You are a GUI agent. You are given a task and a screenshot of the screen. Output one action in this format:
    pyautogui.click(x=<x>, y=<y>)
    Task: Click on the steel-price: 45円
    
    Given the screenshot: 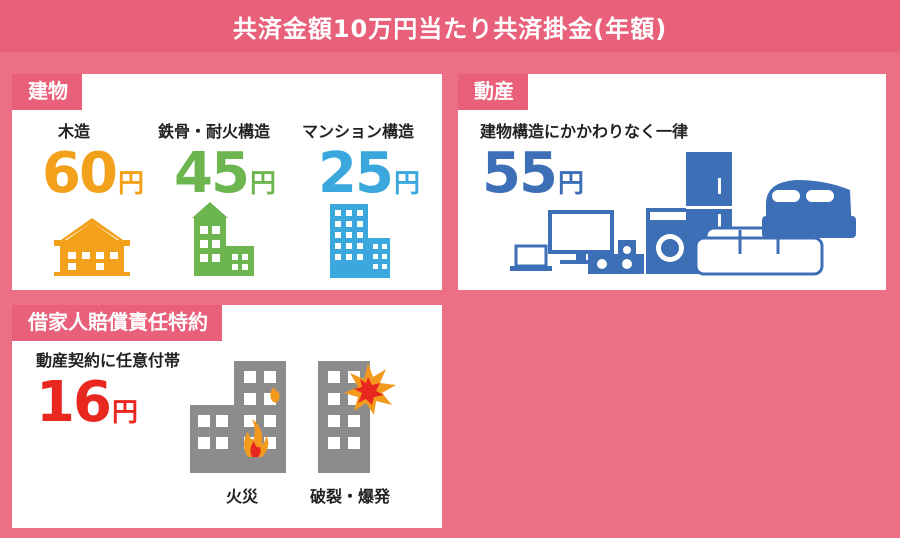 What is the action you would take?
    pyautogui.click(x=225, y=174)
    